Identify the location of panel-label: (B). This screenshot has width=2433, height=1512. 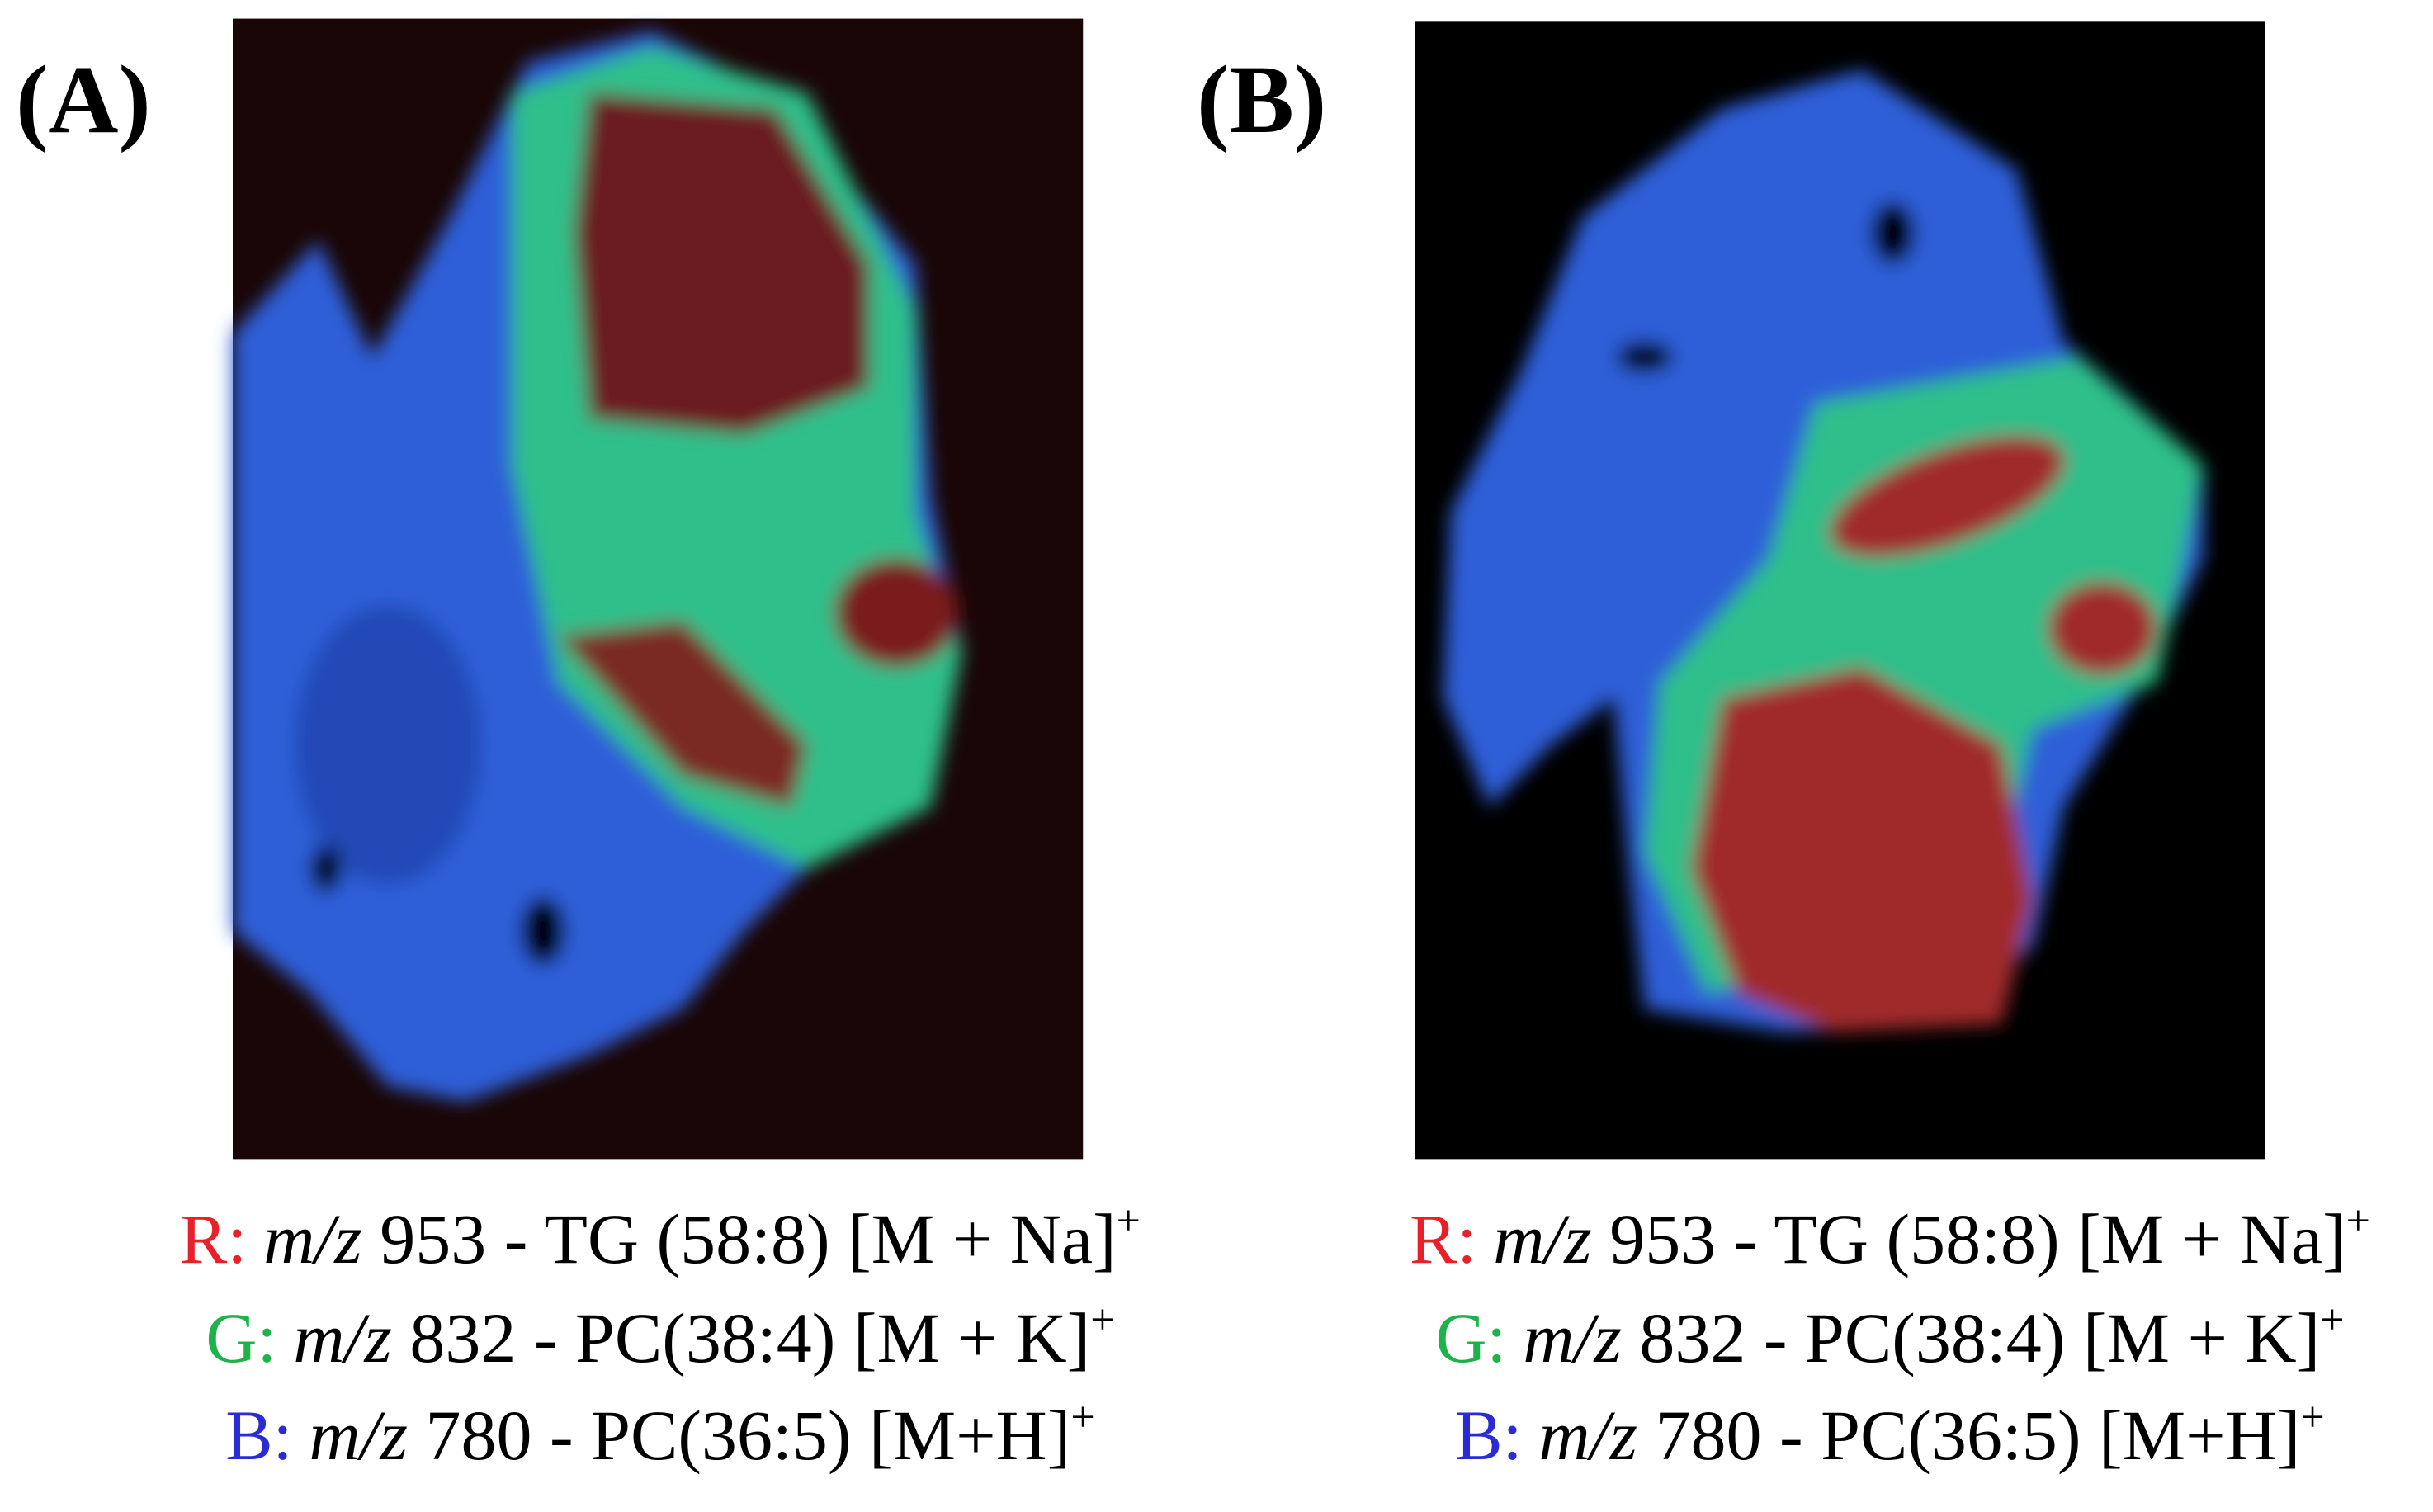
(1261, 100).